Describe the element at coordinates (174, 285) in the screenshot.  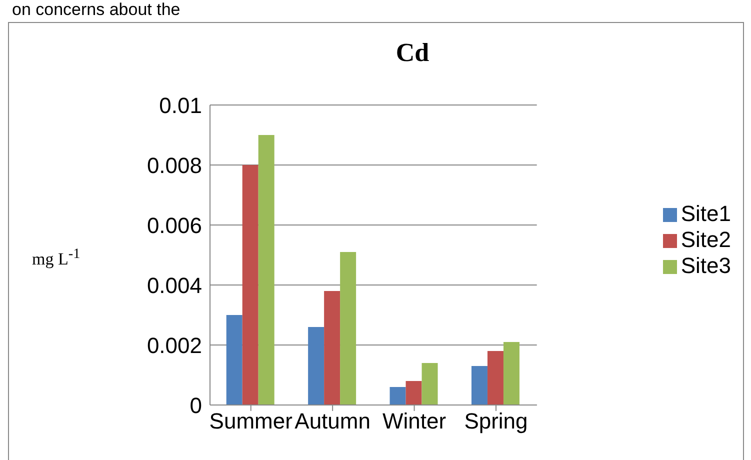
I see `y-tick-label: 0.004` at that location.